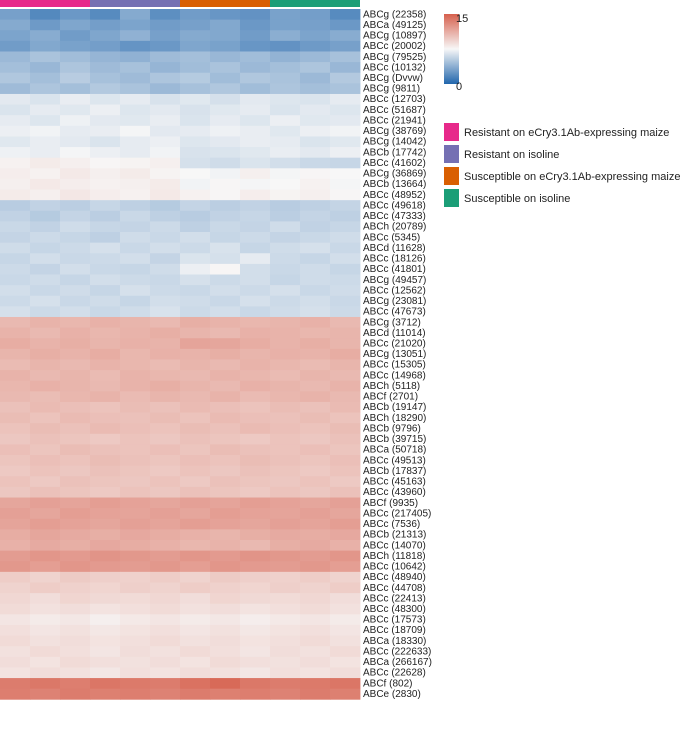 This screenshot has height=747, width=685. Describe the element at coordinates (394, 99) in the screenshot. I see `row-label: ABCc (12703)` at that location.